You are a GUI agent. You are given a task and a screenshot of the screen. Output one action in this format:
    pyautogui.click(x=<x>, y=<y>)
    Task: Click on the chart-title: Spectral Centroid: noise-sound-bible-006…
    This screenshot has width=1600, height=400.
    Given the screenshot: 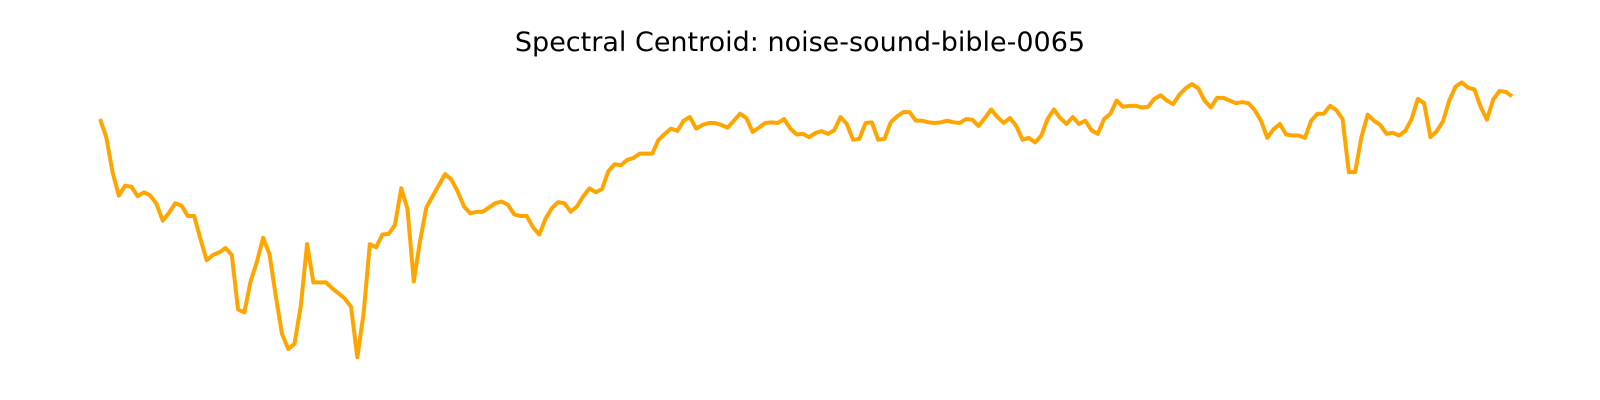 What is the action you would take?
    pyautogui.click(x=800, y=42)
    